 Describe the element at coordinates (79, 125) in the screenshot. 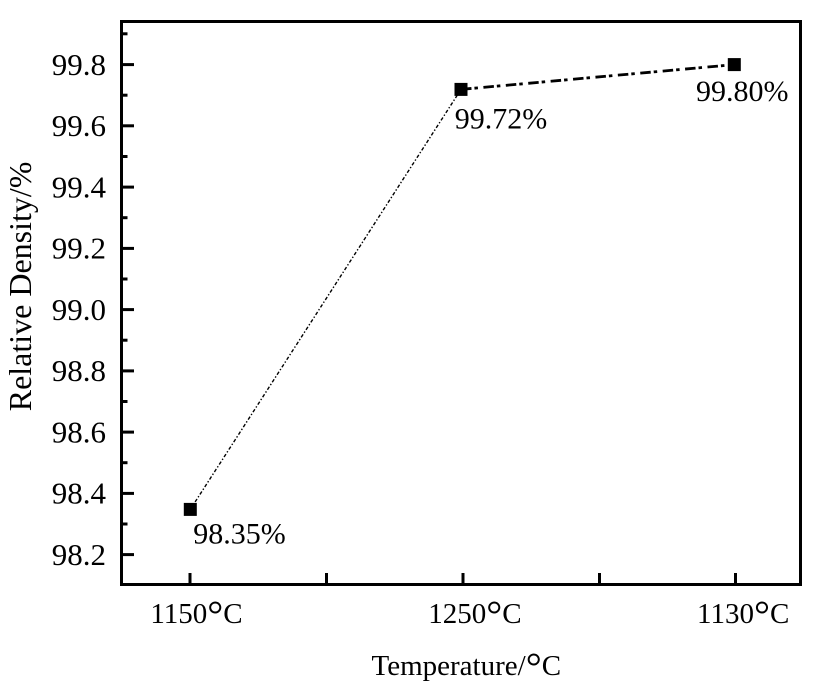

I see `svg-text: 99.6` at that location.